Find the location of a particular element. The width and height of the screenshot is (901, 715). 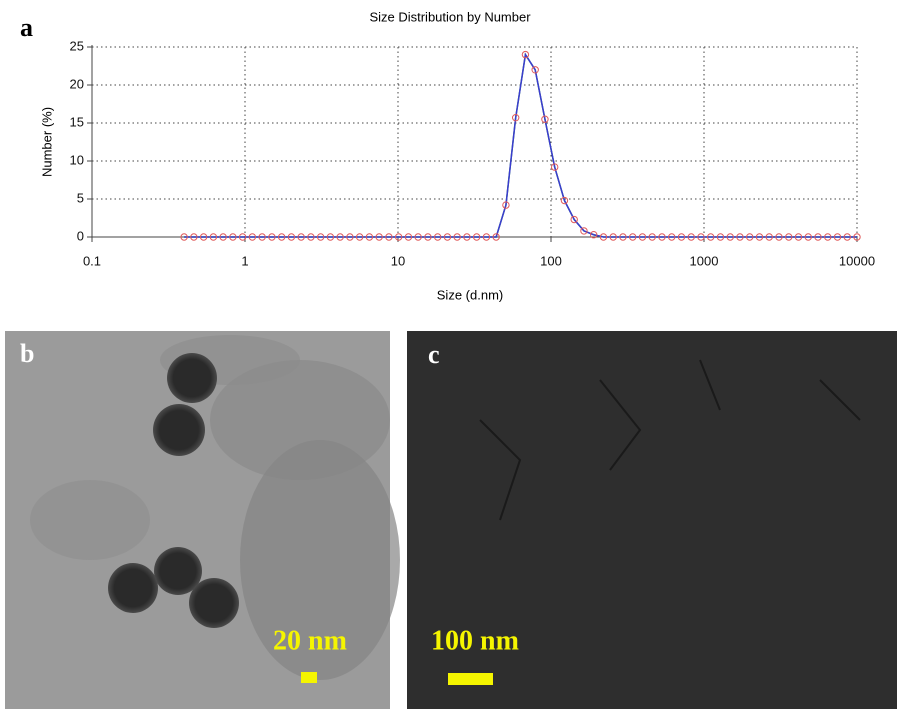

y-axis-label: Number (%) is located at coordinates (46, 142).